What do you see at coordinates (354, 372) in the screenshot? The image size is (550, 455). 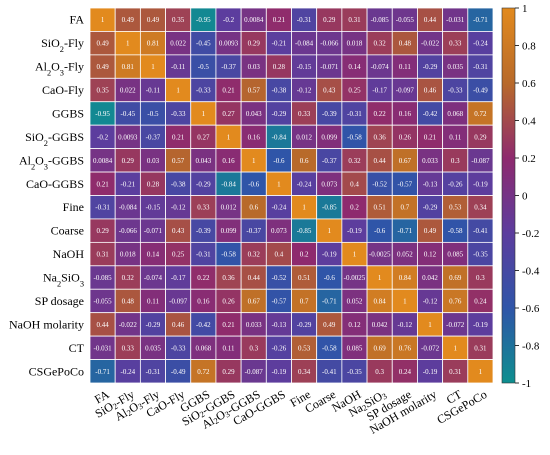 I see `cell-value-label: -0.35` at bounding box center [354, 372].